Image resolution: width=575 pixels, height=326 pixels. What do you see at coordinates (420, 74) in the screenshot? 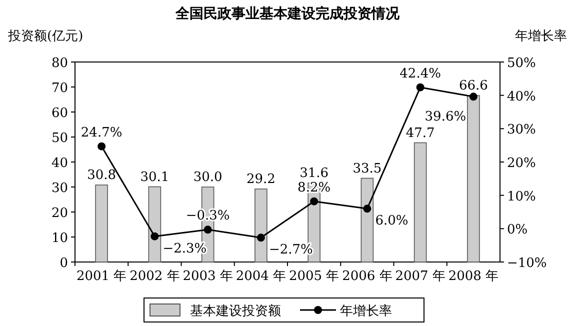
I see `data-label: 42.4%` at bounding box center [420, 74].